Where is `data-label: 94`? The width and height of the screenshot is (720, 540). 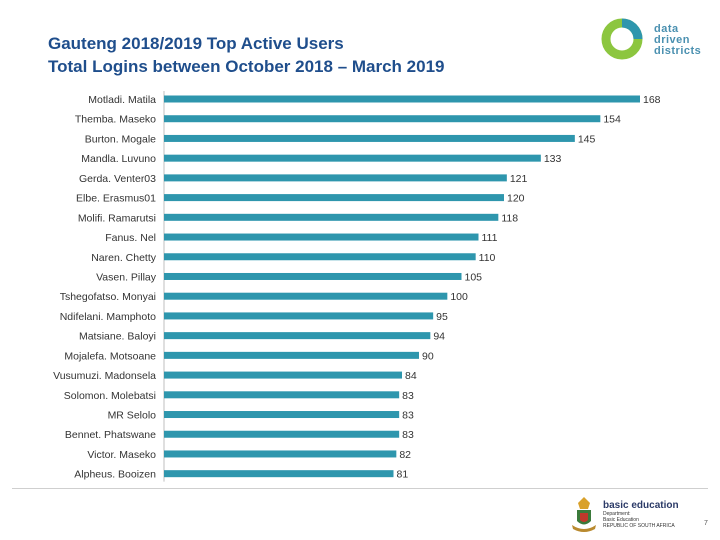 data-label: 94 is located at coordinates (439, 337).